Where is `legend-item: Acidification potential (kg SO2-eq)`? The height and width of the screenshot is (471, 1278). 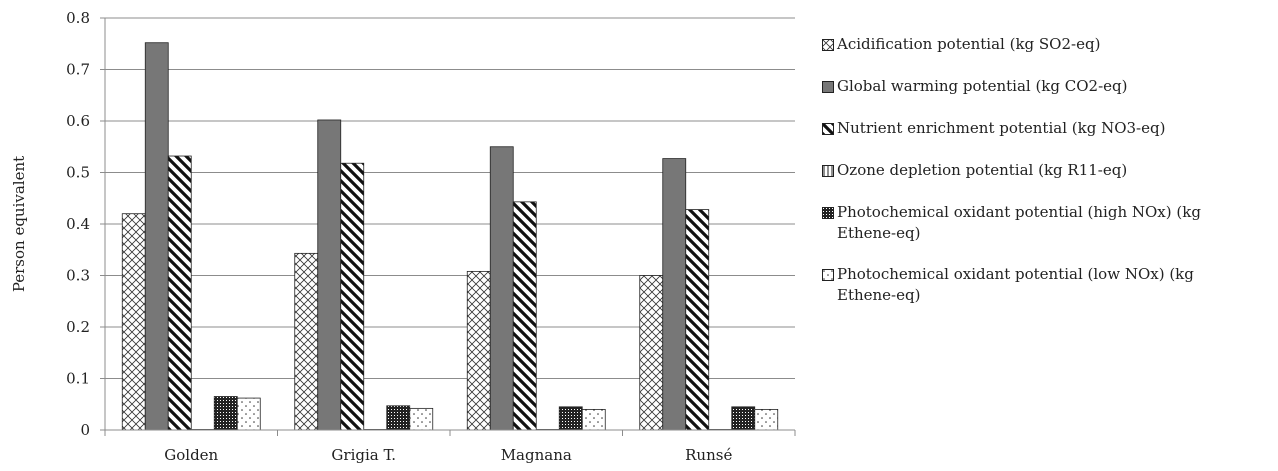 legend-item: Acidification potential (kg SO2-eq) is located at coordinates (961, 44).